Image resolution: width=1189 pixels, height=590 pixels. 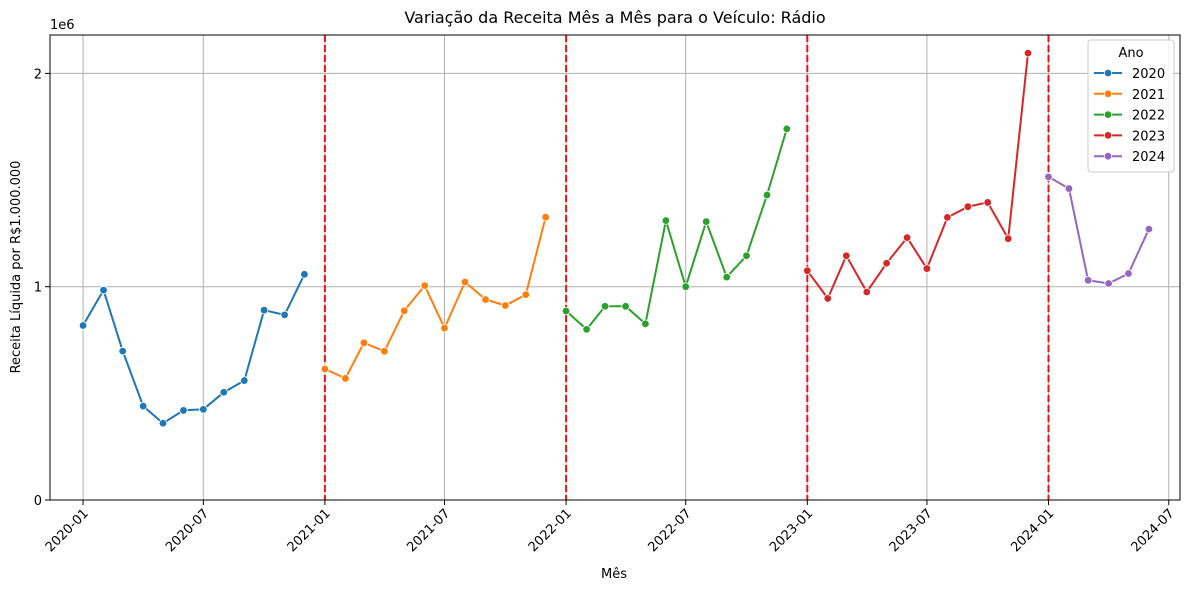 I want to click on series-2022, so click(x=676, y=229).